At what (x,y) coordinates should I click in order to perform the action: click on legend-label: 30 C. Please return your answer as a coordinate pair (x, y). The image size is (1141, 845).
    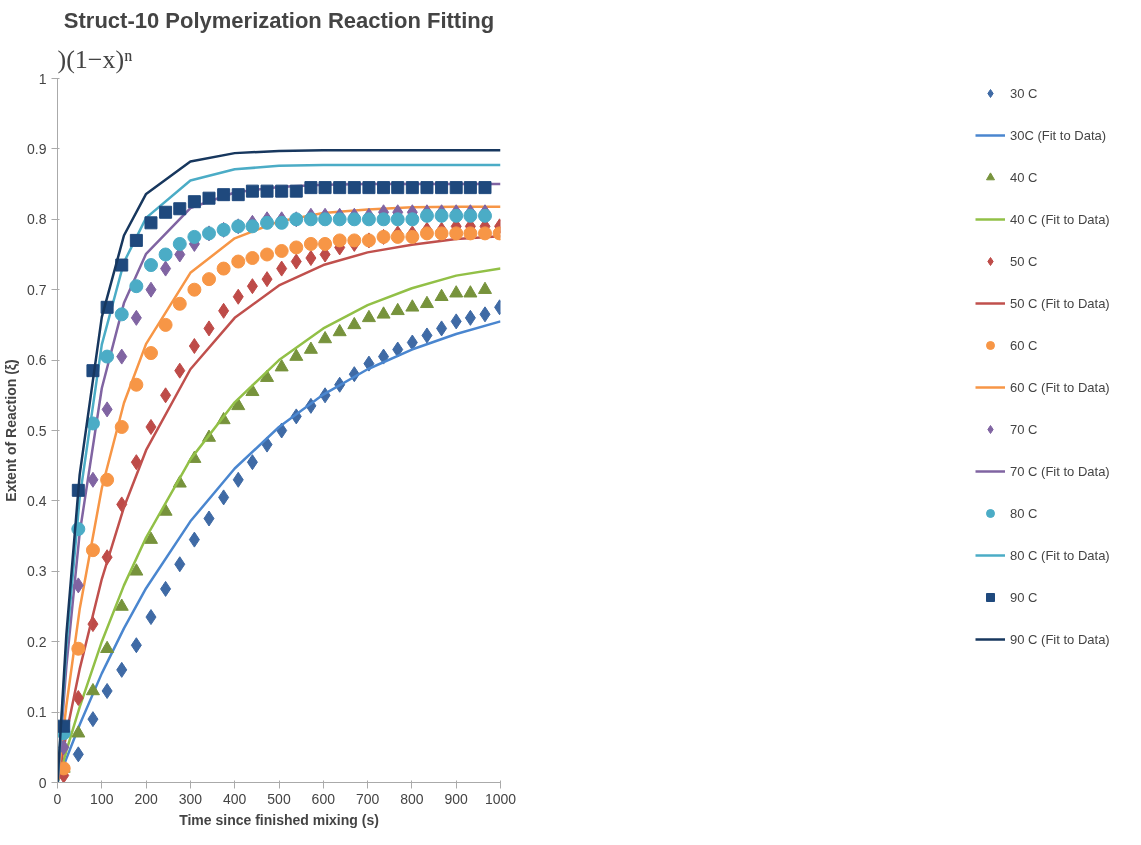
    Looking at the image, I should click on (1024, 93).